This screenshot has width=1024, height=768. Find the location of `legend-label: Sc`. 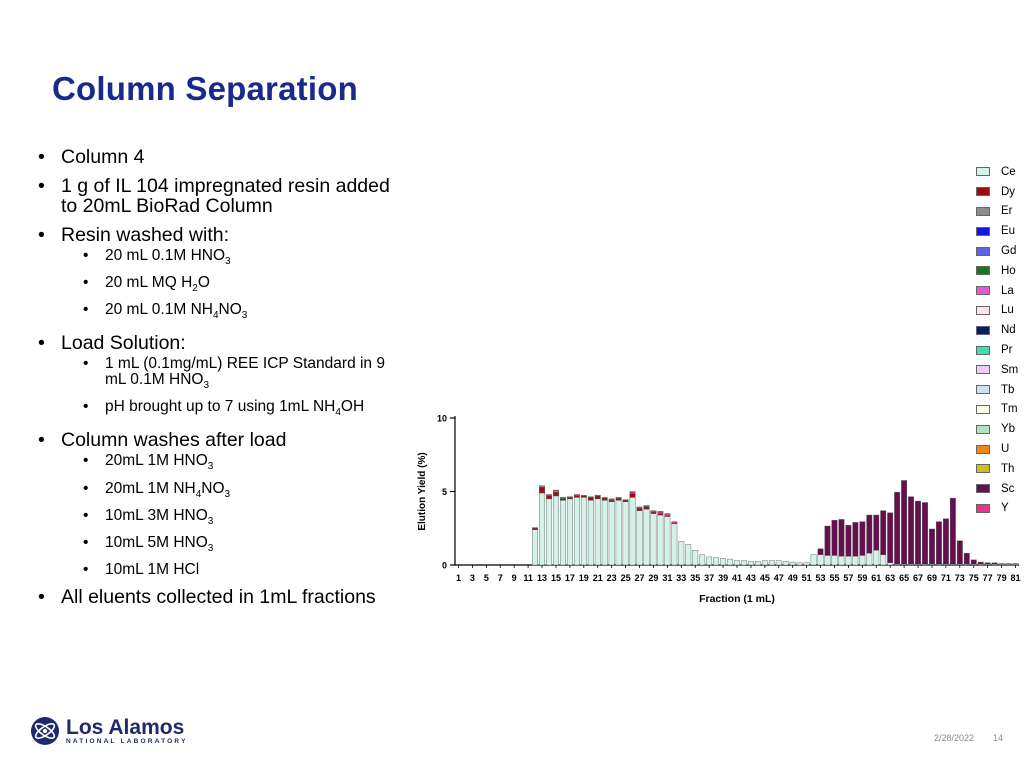

legend-label: Sc is located at coordinates (1008, 488).